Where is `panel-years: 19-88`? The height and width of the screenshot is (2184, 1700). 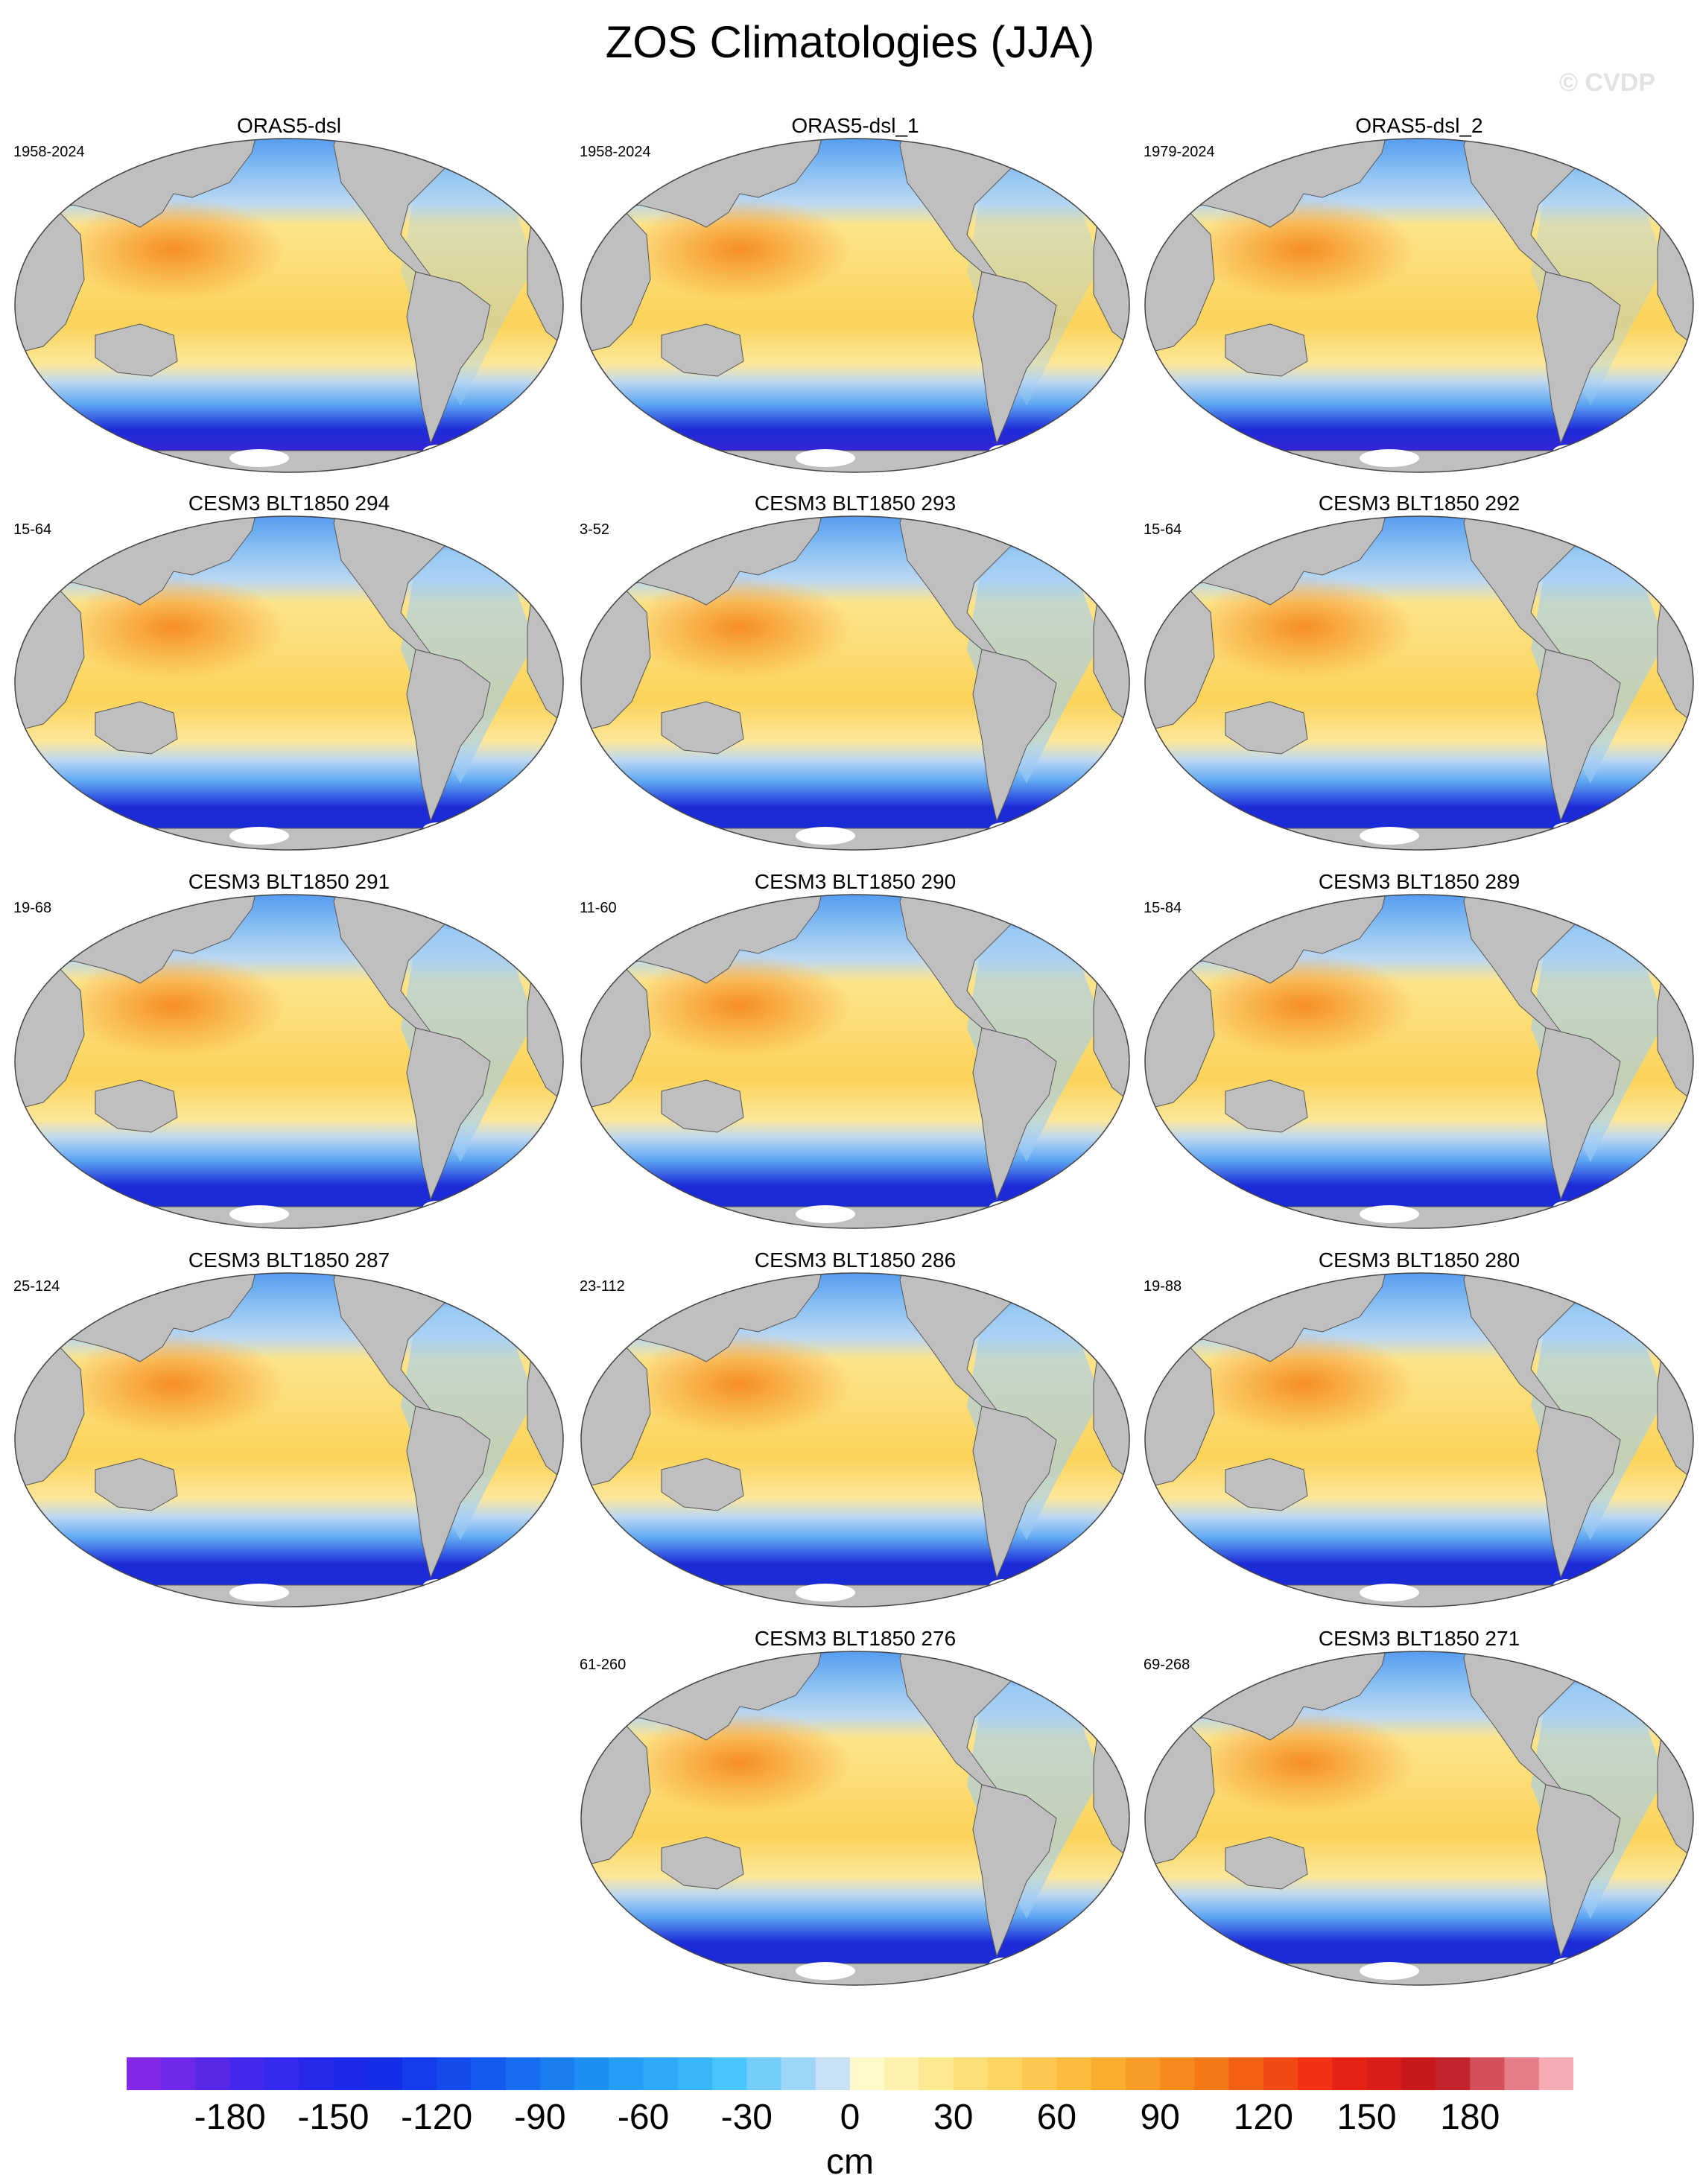 panel-years: 19-88 is located at coordinates (1163, 1286).